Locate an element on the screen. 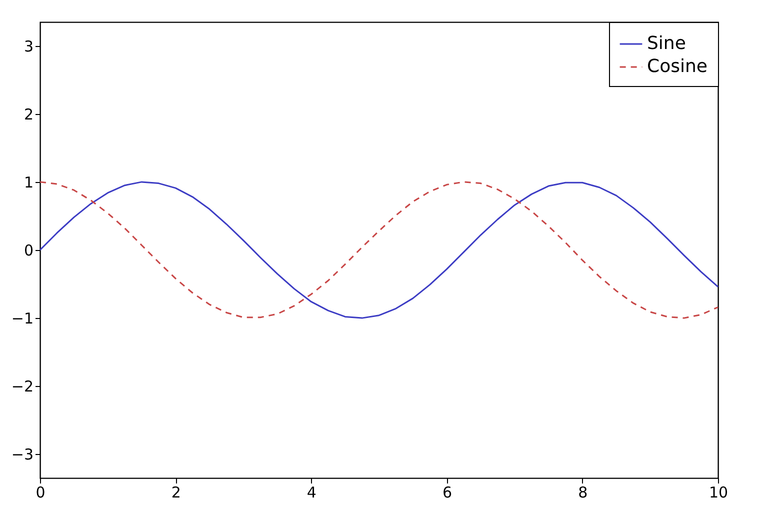 The width and height of the screenshot is (768, 510). legend-label: Sine is located at coordinates (666, 43).